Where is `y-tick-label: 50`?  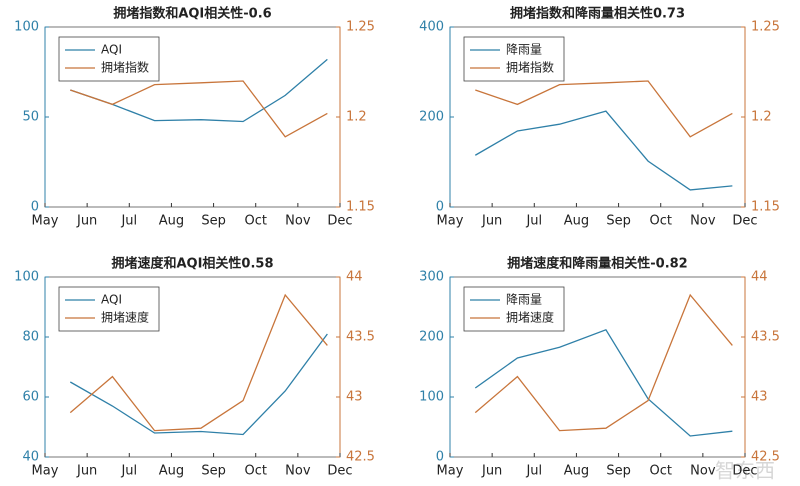 y-tick-label: 50 is located at coordinates (30, 117).